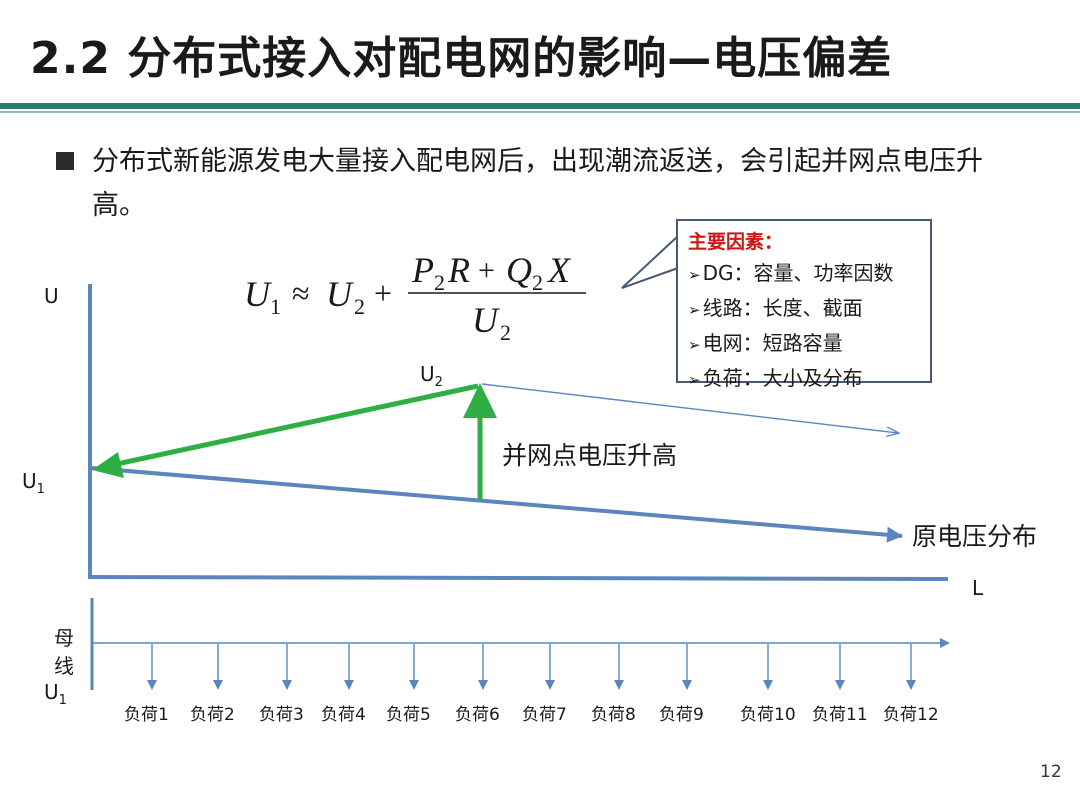  Describe the element at coordinates (497, 504) in the screenshot. I see `original-voltage-line` at that location.